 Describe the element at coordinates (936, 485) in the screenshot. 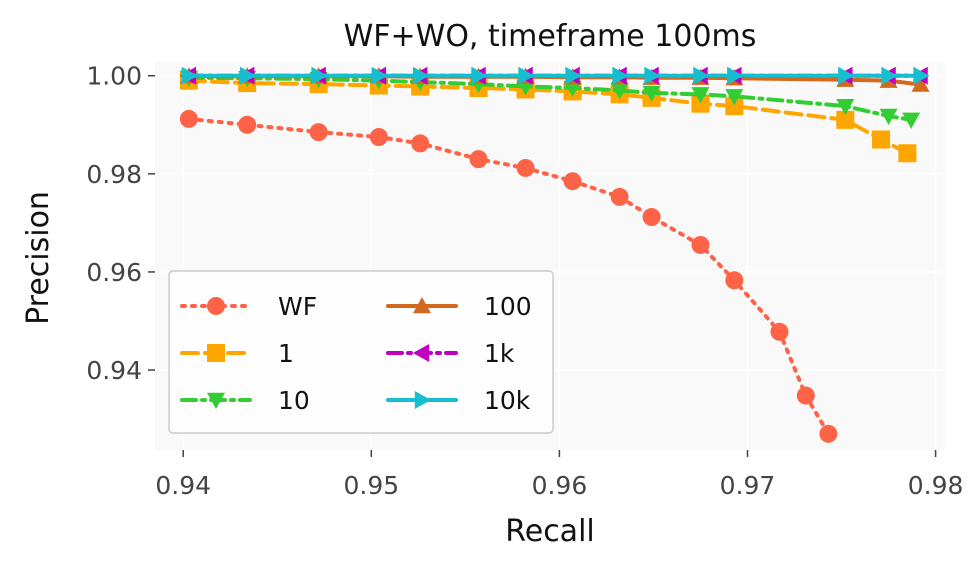

I see `x-tick-label: 0.98` at that location.